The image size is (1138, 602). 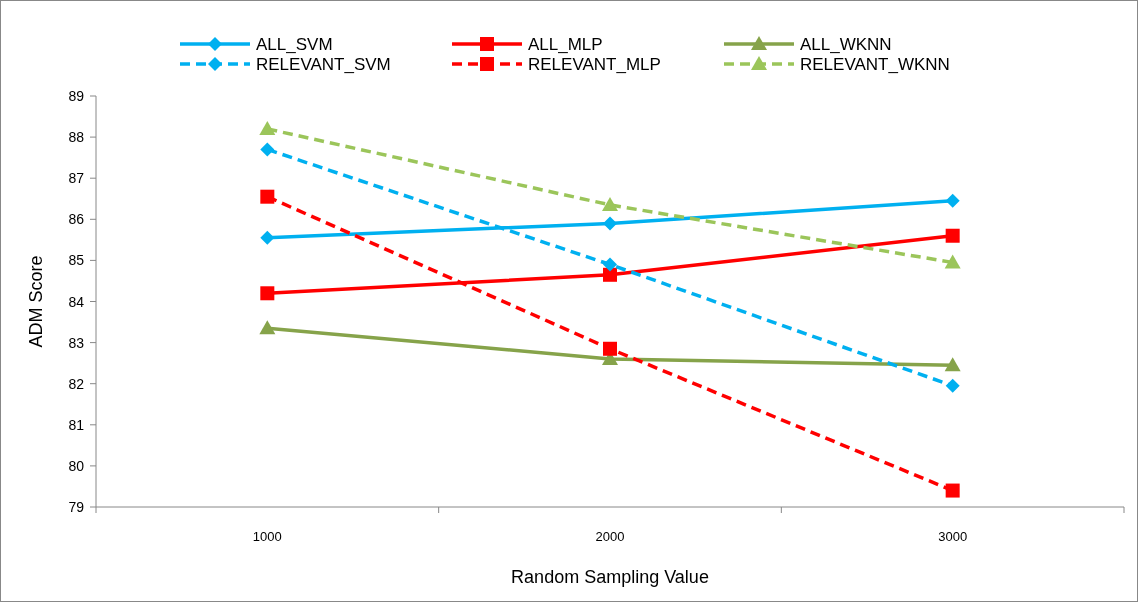 I want to click on y-tick-label: 89, so click(x=76, y=96).